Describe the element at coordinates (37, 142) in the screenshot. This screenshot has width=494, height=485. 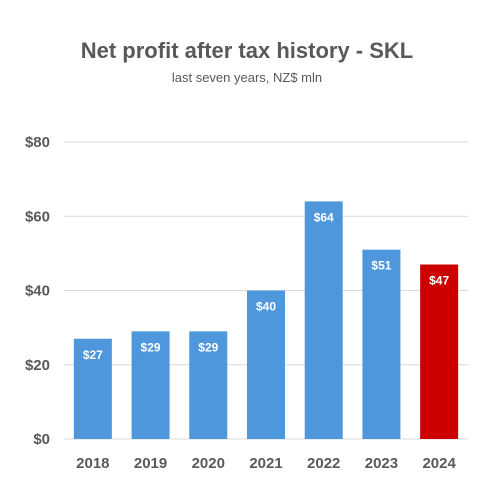
I see `y-tick-label: $80` at that location.